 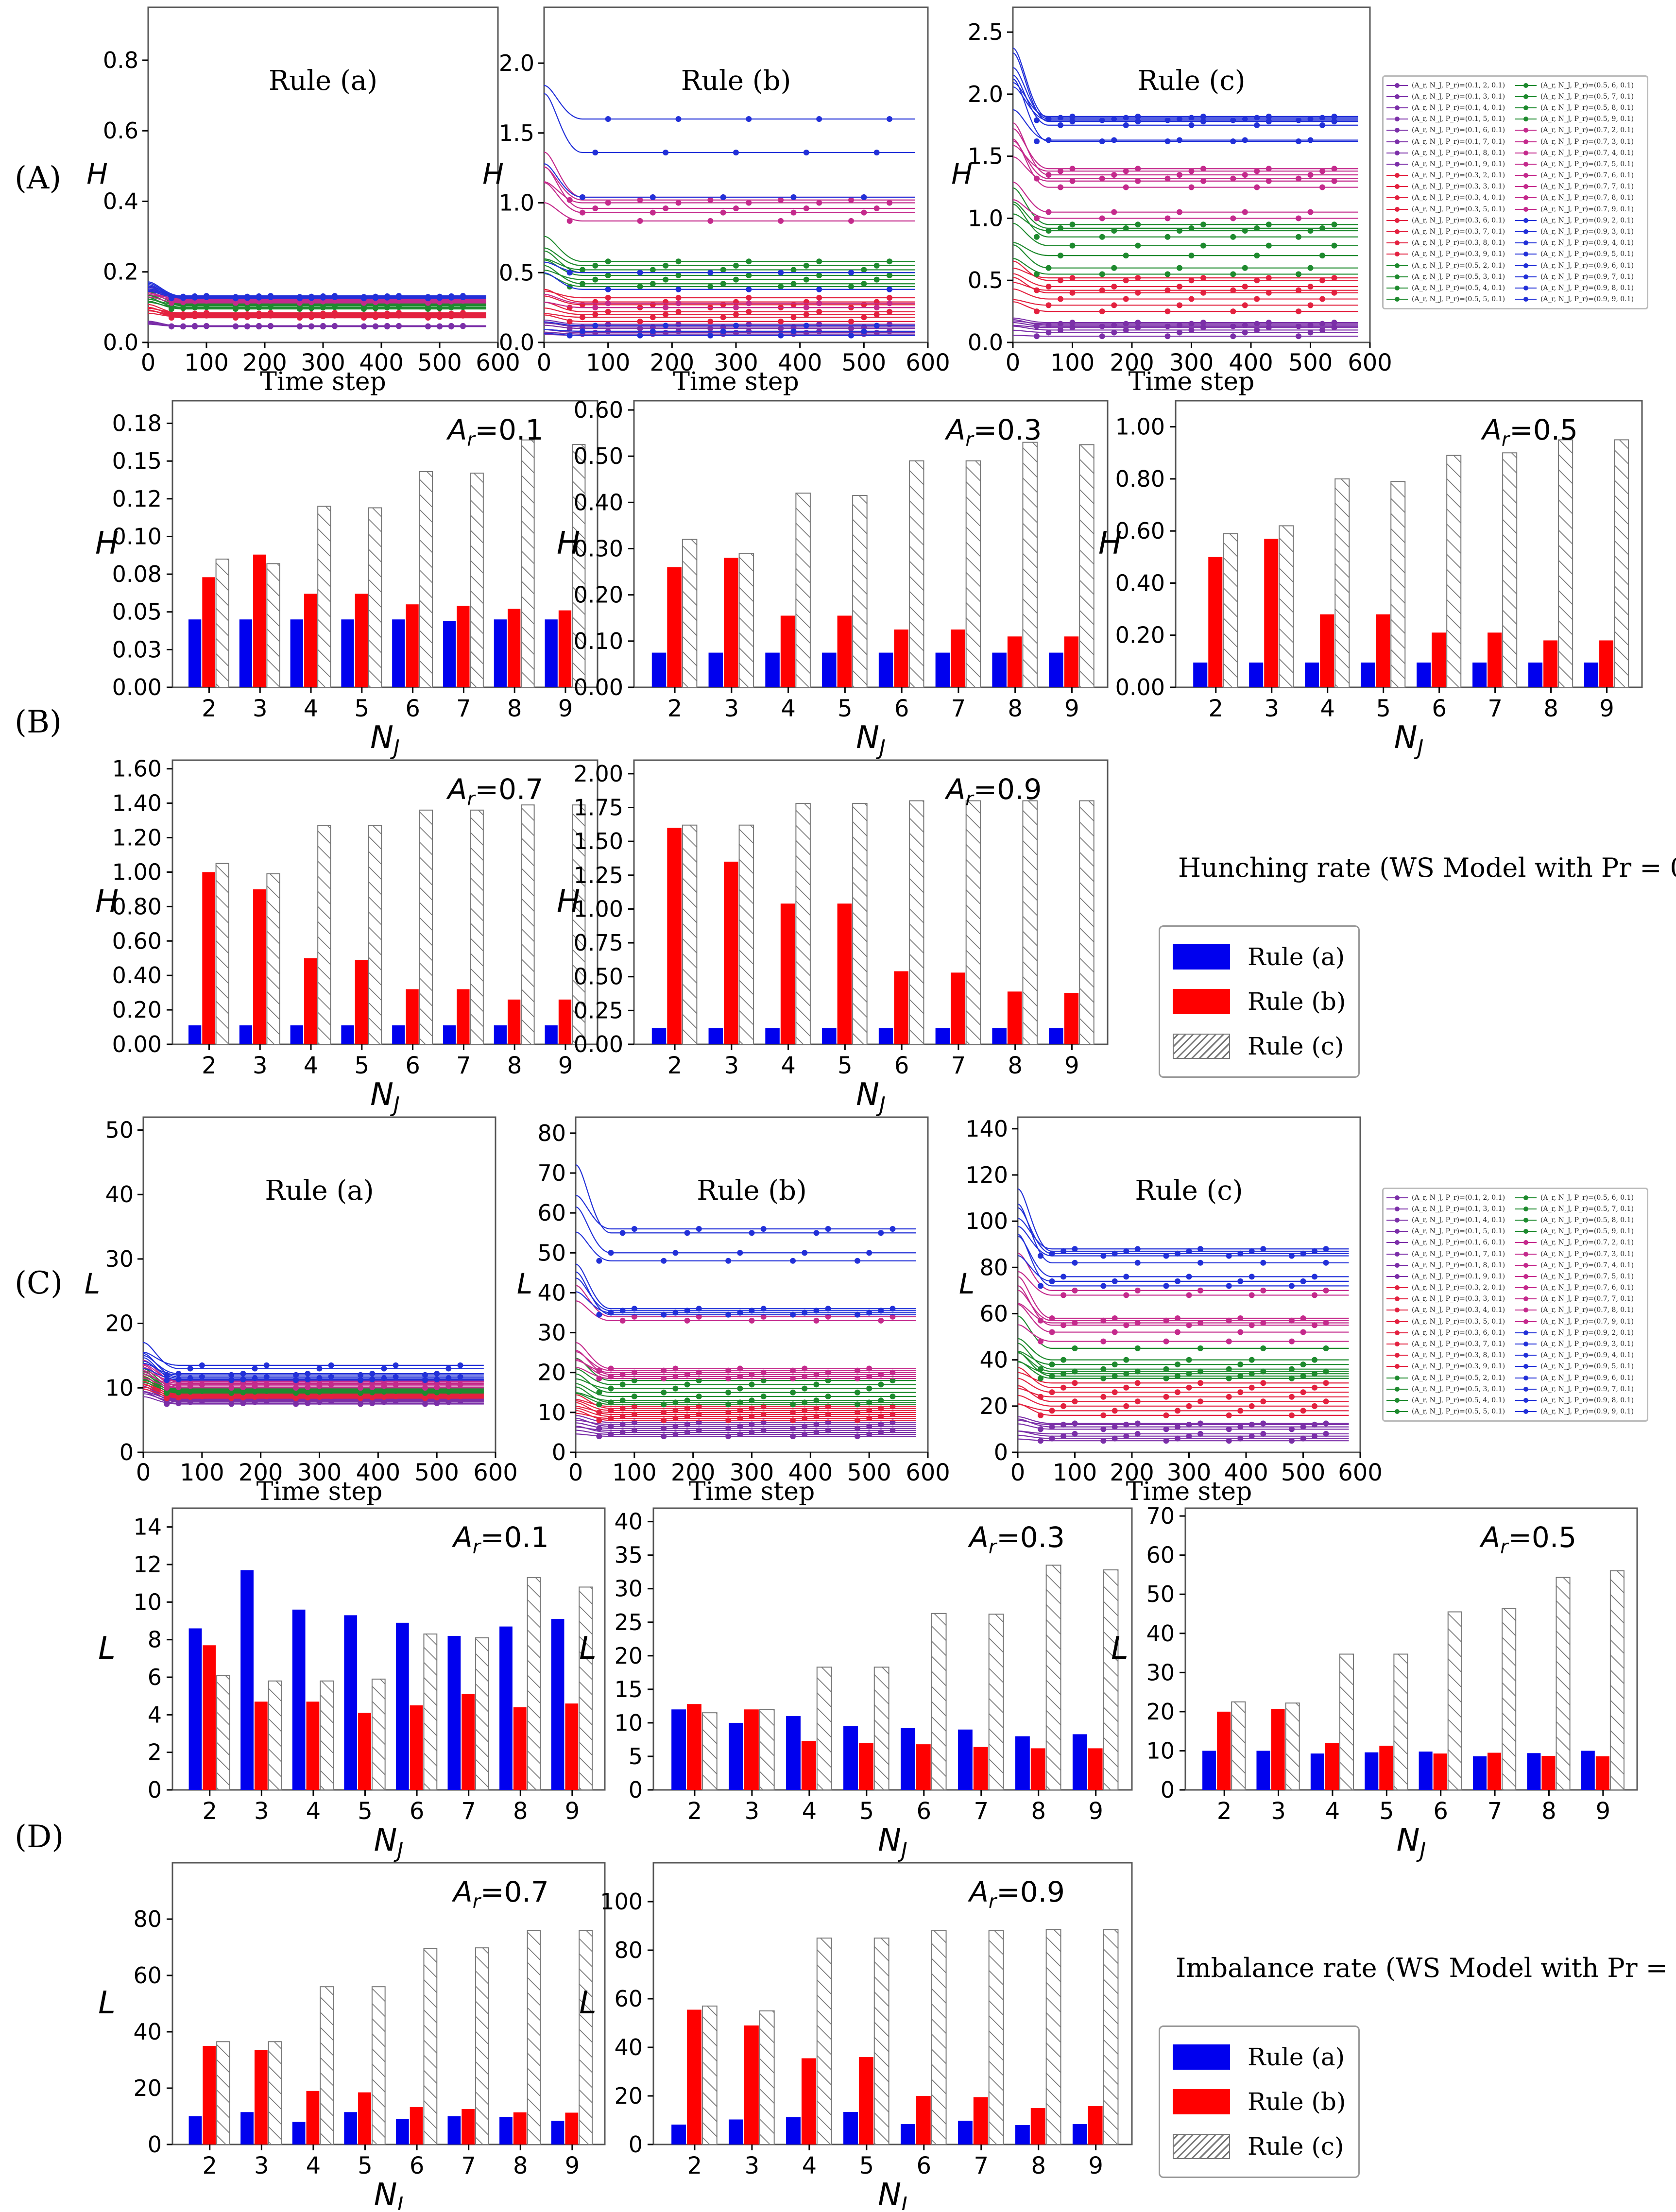 I want to click on series-legend-label: (A_r, N_J, P_r)=(0.9, 8, 0.1), so click(x=1587, y=288).